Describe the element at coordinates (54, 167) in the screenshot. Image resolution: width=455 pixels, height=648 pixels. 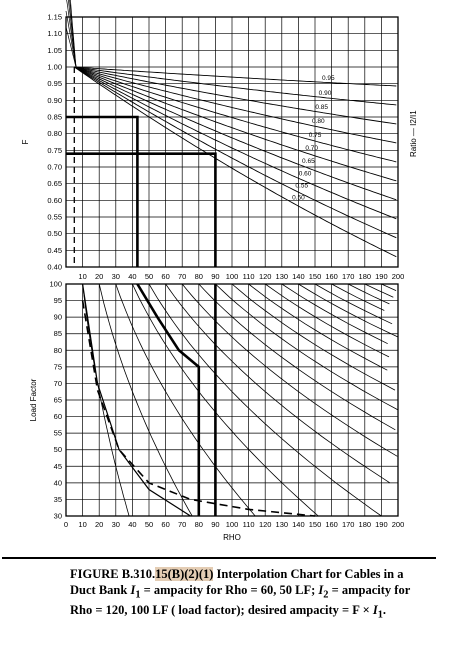
I see `top-y-tick-label: 0.70` at that location.